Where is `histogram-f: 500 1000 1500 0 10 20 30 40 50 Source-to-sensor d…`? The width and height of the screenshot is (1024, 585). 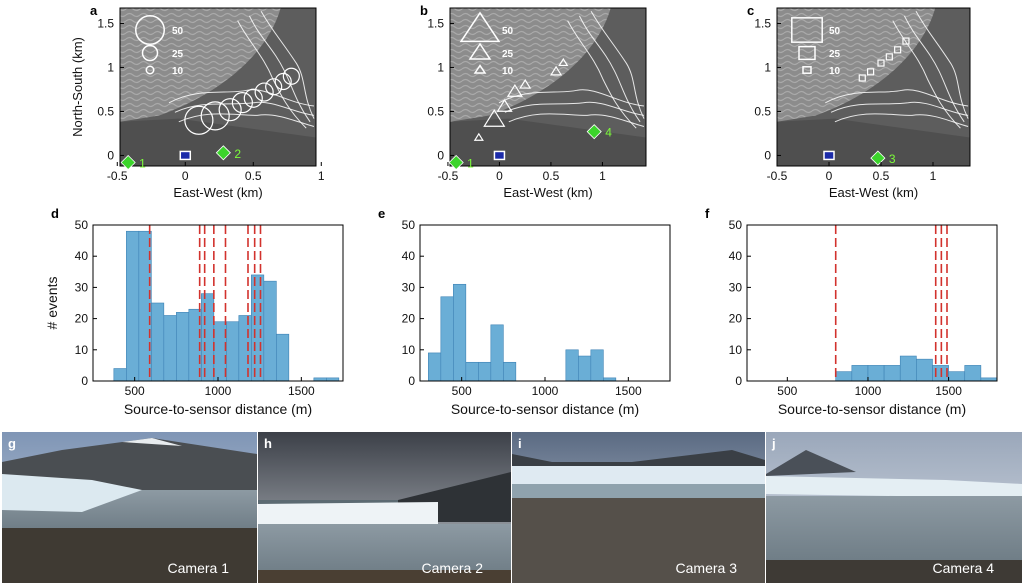 histogram-f: 500 1000 1500 0 10 20 30 40 50 Source-to-sensor d… is located at coordinates (851, 311).